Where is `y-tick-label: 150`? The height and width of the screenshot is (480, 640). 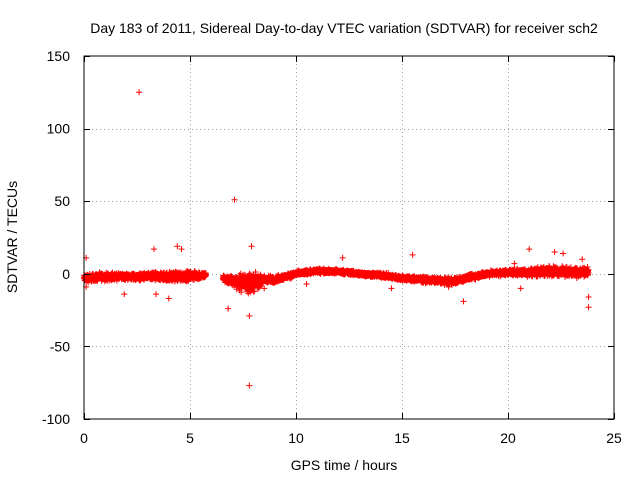 y-tick-label: 150 is located at coordinates (59, 56).